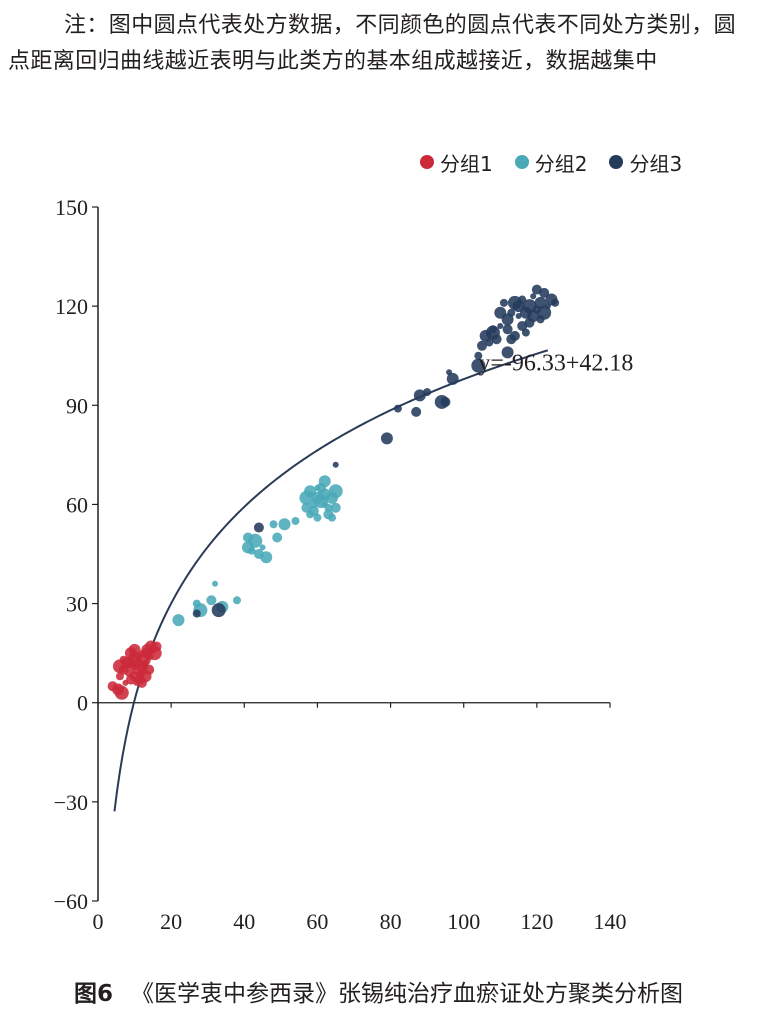 This screenshot has width=757, height=1014. Describe the element at coordinates (71, 207) in the screenshot. I see `y-tick-label: 150` at that location.